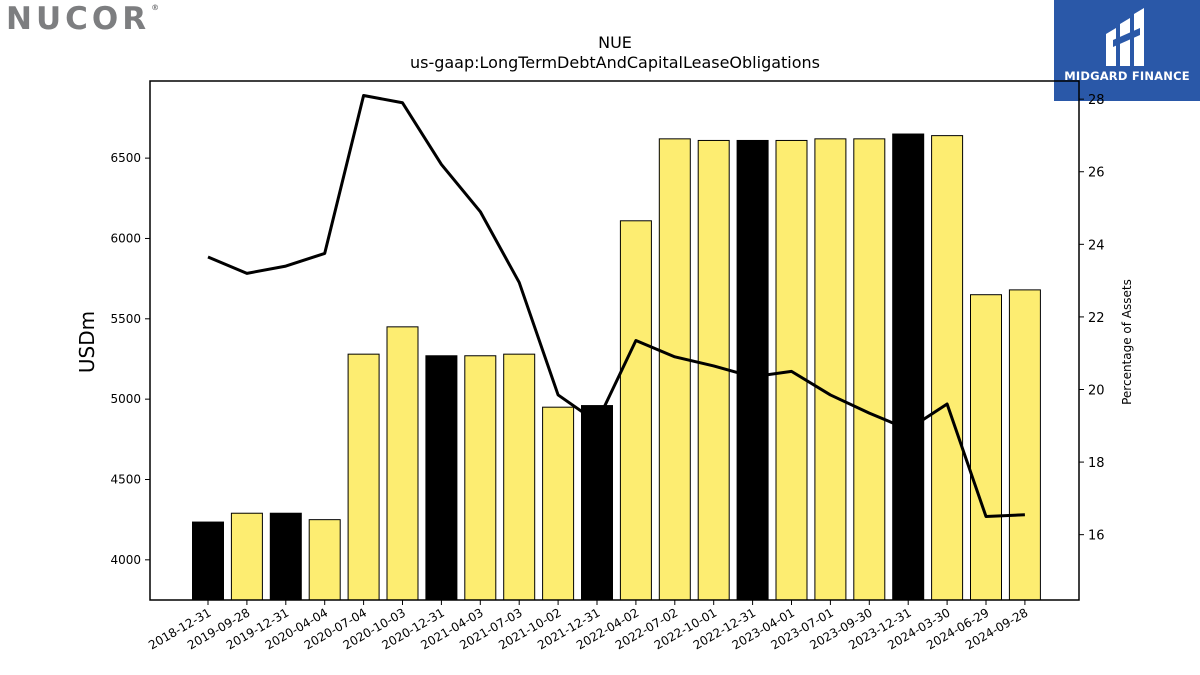 The height and width of the screenshot is (675, 1200). I want to click on midgard-pillars-icon, so click(1125, 37).